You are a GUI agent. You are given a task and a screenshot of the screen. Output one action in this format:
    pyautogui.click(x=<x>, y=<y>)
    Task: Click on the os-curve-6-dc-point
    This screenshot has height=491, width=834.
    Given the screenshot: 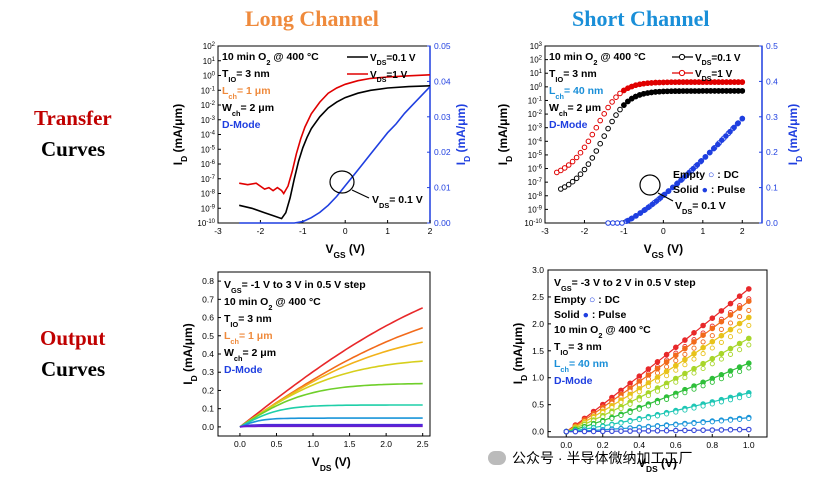 What is the action you would take?
    pyautogui.click(x=657, y=426)
    